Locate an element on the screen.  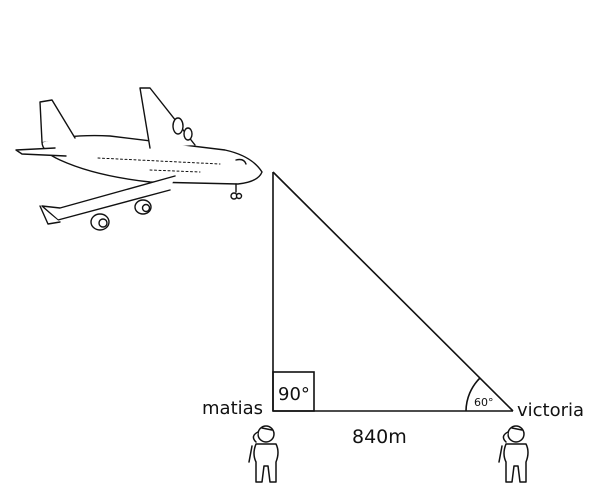
airplane-icon is located at coordinates (139, 159).